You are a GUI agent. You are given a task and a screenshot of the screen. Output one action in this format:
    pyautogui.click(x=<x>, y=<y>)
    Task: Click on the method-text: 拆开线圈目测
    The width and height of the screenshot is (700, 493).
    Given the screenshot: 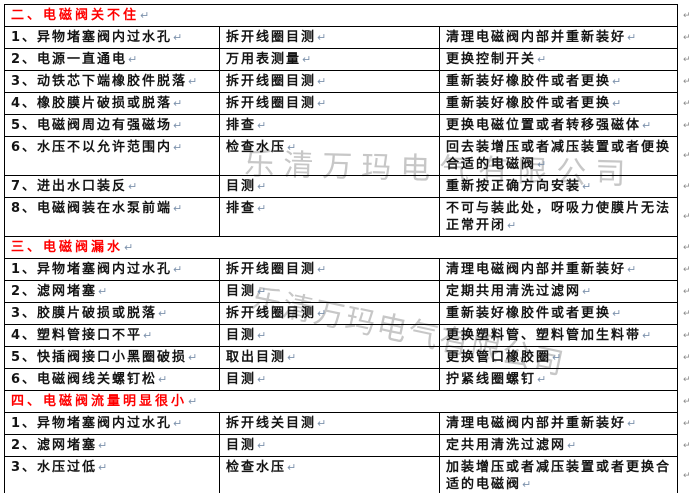 What is the action you would take?
    pyautogui.click(x=271, y=103)
    